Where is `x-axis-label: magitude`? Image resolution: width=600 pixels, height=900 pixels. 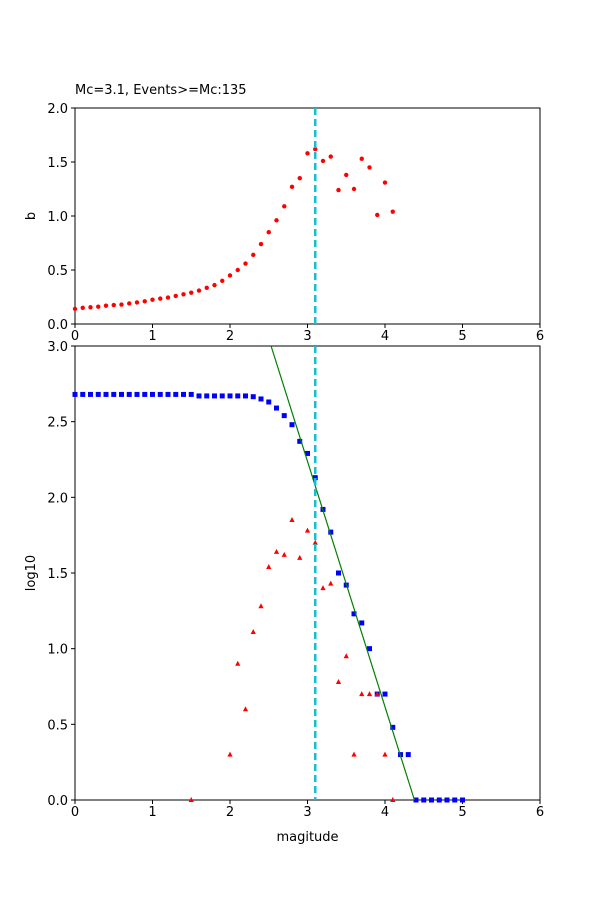 x-axis-label: magitude is located at coordinates (307, 837).